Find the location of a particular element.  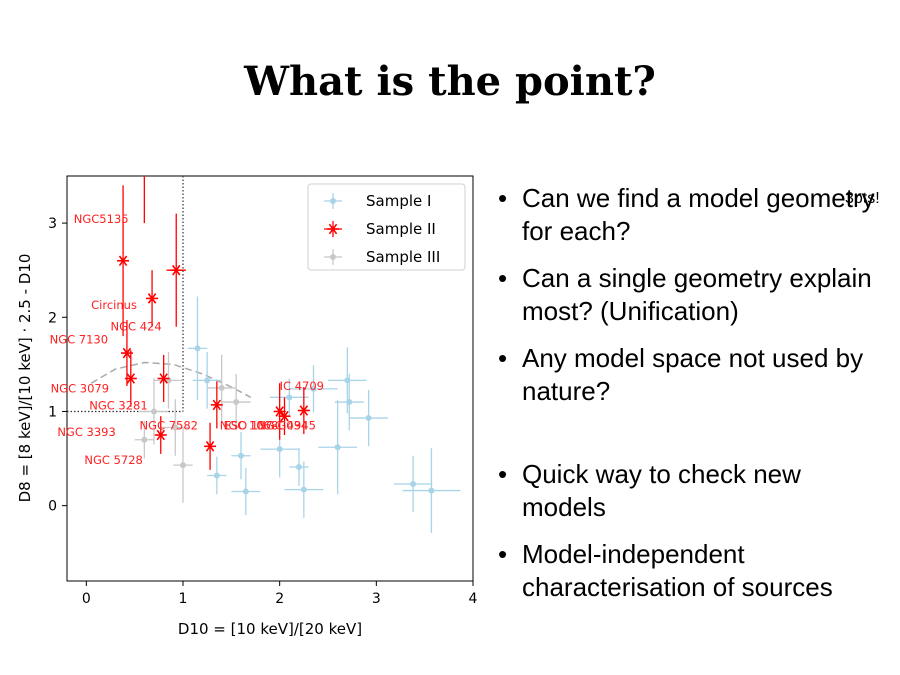

model-curve-path is located at coordinates (171, 379).